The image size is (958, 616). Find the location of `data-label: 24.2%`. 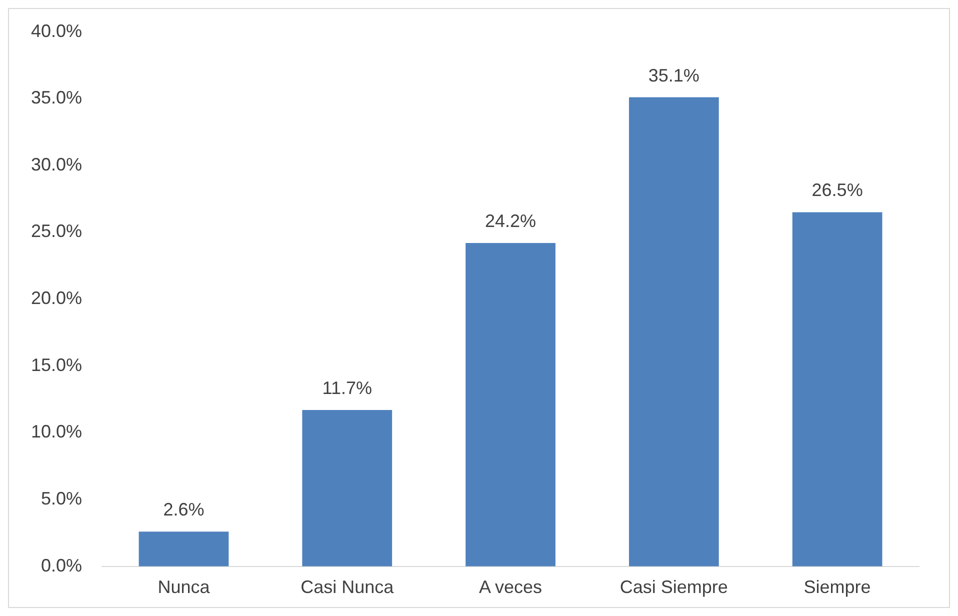

data-label: 24.2% is located at coordinates (510, 220).